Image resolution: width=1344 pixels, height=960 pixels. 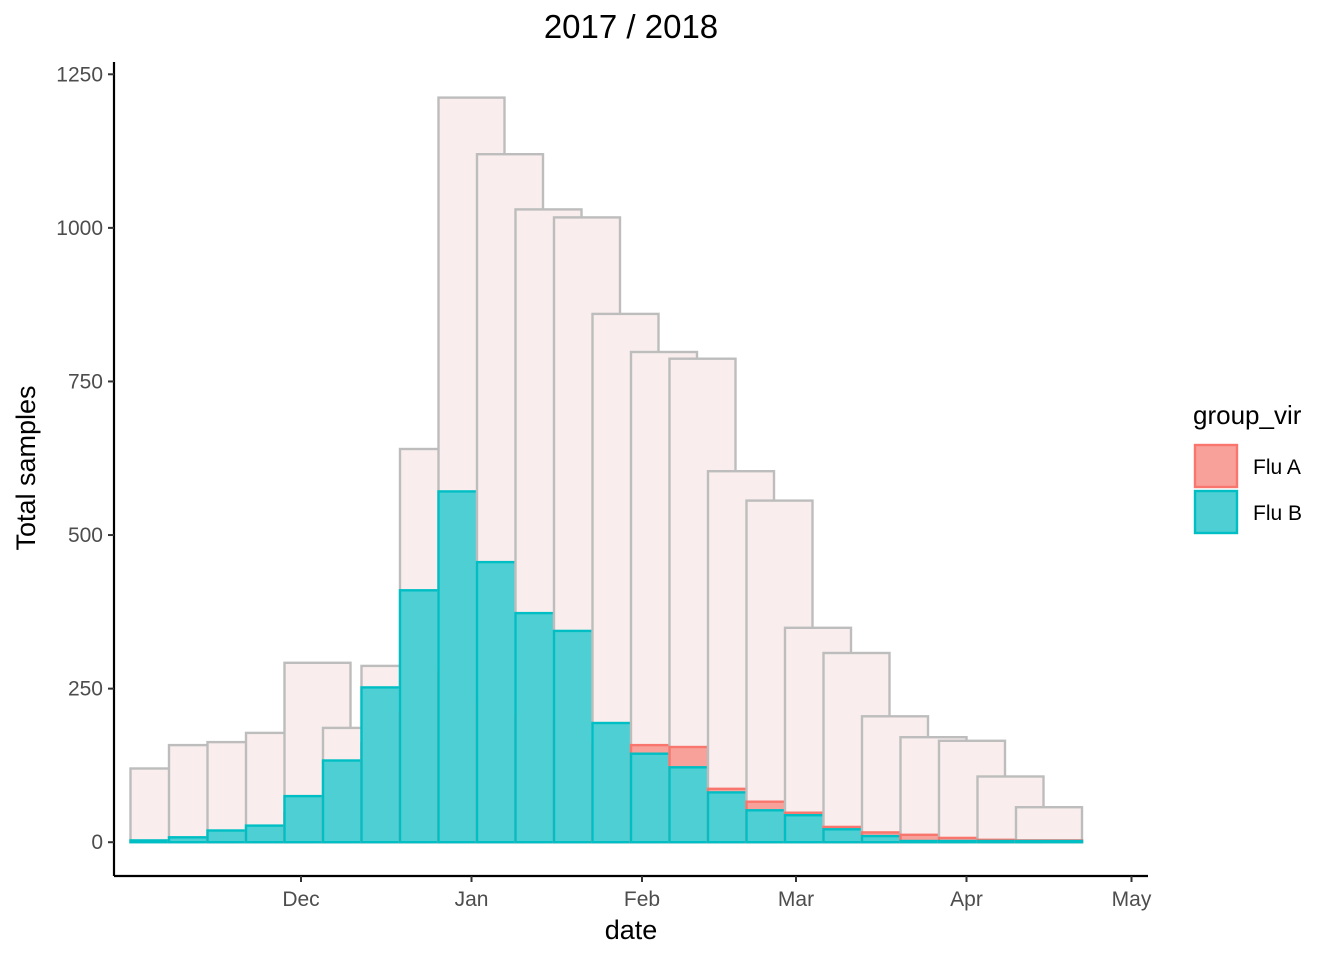 What do you see at coordinates (631, 26) in the screenshot?
I see `chart-title: 2017 / 2018` at bounding box center [631, 26].